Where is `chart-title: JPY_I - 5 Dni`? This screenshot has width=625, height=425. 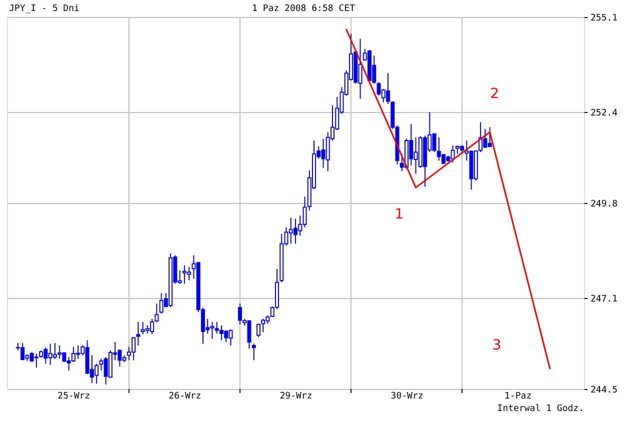 chart-title: JPY_I - 5 Dni is located at coordinates (44, 9).